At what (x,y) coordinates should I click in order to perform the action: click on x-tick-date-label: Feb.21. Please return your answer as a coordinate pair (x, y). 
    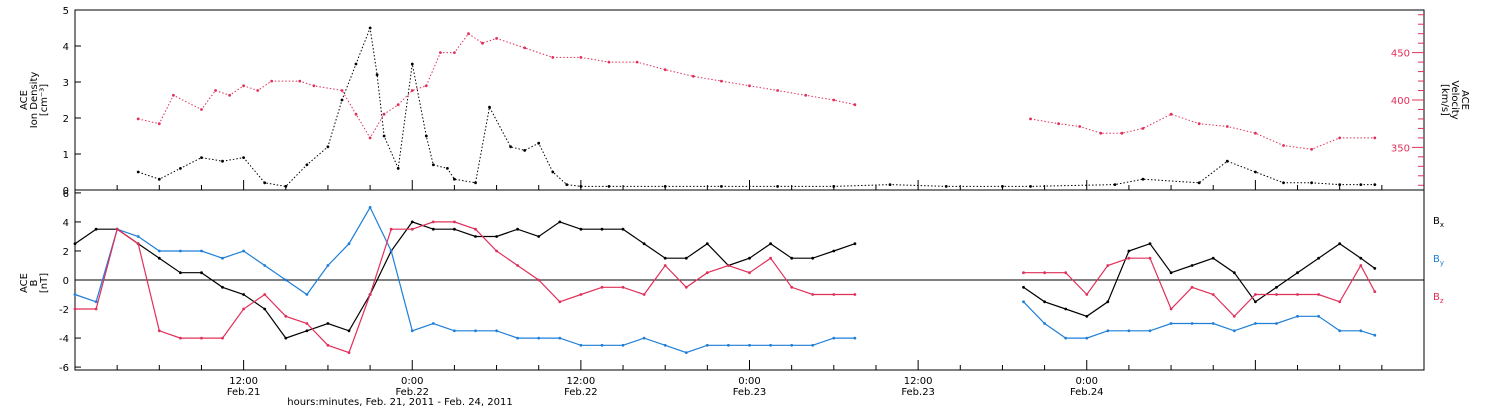
    Looking at the image, I should click on (244, 392).